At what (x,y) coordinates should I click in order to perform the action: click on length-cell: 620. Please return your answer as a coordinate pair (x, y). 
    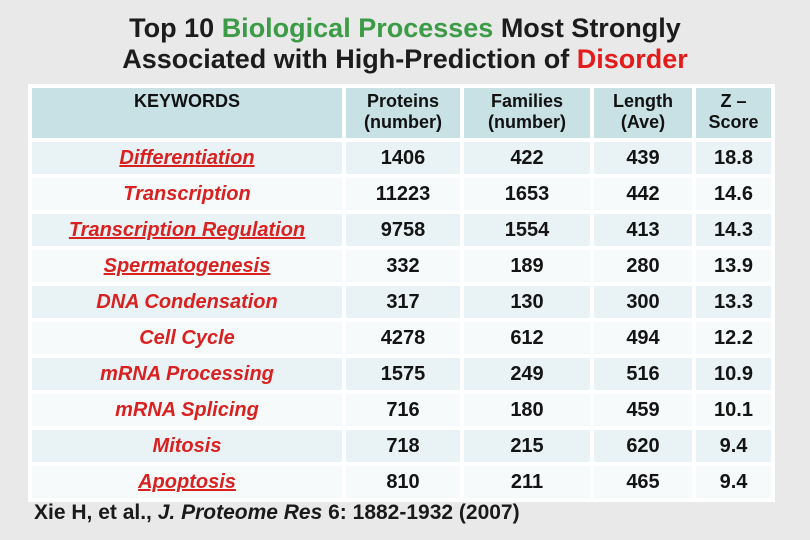
    Looking at the image, I should click on (643, 446).